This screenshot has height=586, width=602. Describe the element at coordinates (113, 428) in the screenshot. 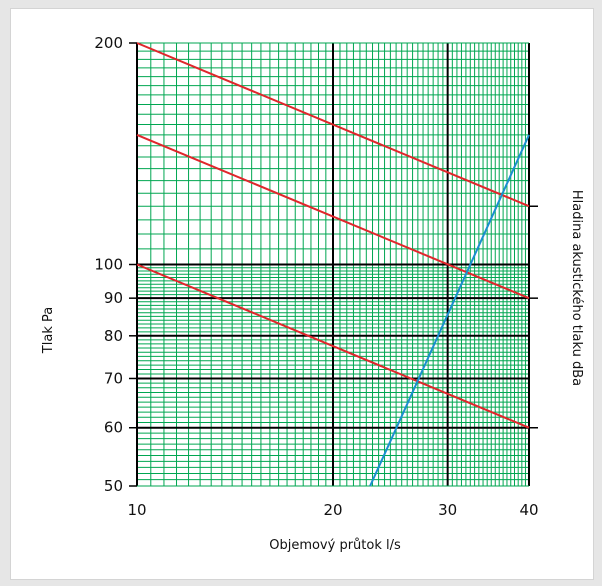

I see `y-tick-label: 60` at that location.